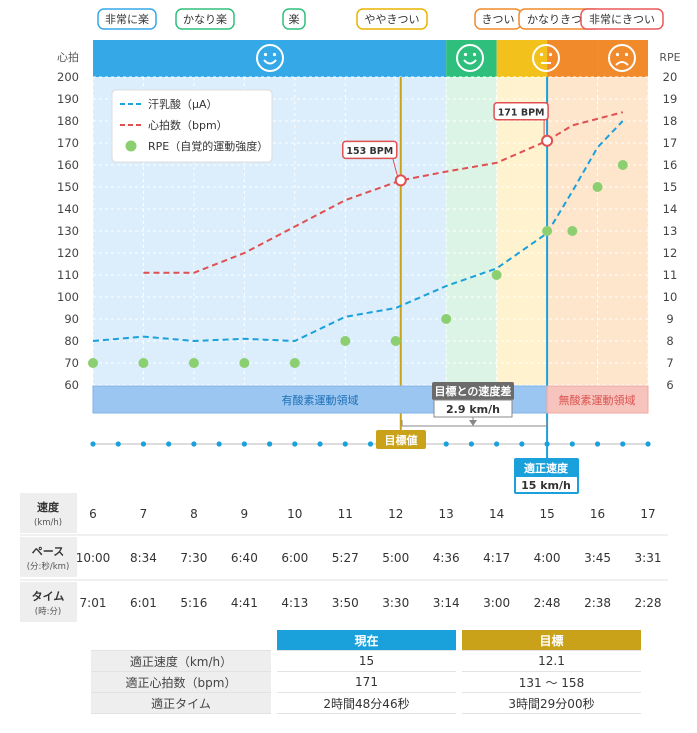 This screenshot has height=733, width=697. What do you see at coordinates (473, 391) in the screenshot?
I see `speed-diff-title-box` at bounding box center [473, 391].